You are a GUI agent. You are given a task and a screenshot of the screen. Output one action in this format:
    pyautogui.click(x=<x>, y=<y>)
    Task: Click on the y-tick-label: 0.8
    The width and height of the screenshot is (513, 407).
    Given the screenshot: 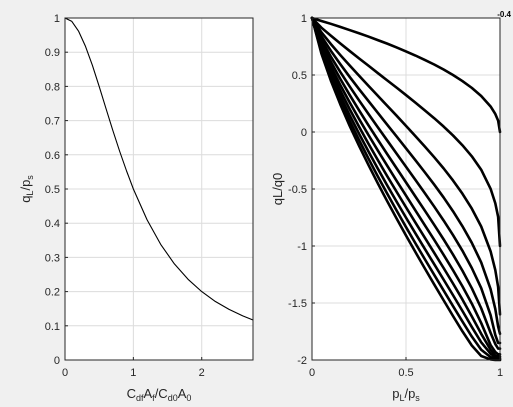 What is the action you would take?
    pyautogui.click(x=52, y=87)
    